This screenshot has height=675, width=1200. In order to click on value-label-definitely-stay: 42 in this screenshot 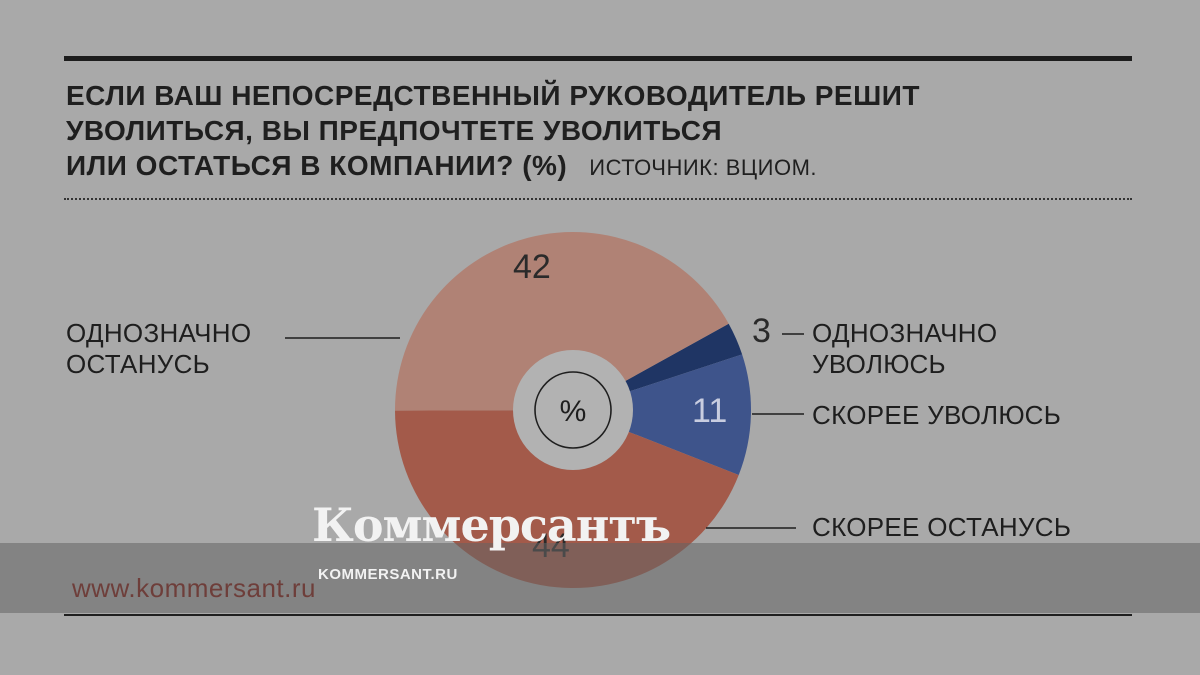, I will do `click(532, 267)`.